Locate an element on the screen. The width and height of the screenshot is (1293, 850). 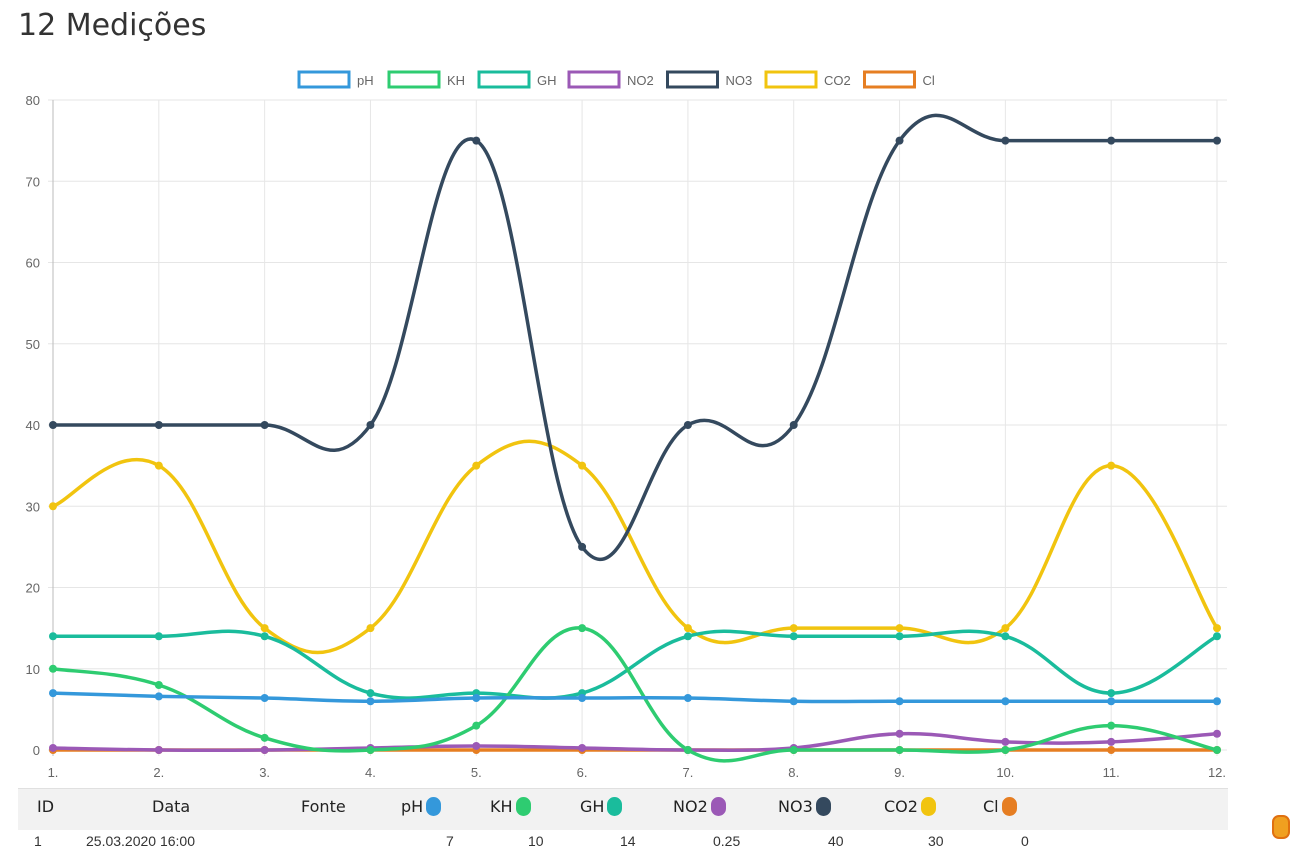
cell-ph: 7 is located at coordinates (450, 841).